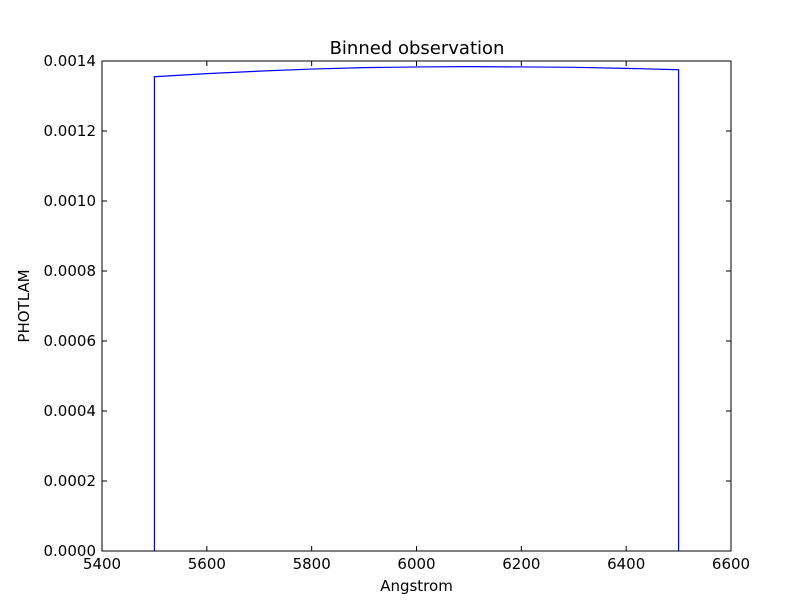 This screenshot has height=612, width=812. I want to click on x-tick-label: 6200, so click(521, 564).